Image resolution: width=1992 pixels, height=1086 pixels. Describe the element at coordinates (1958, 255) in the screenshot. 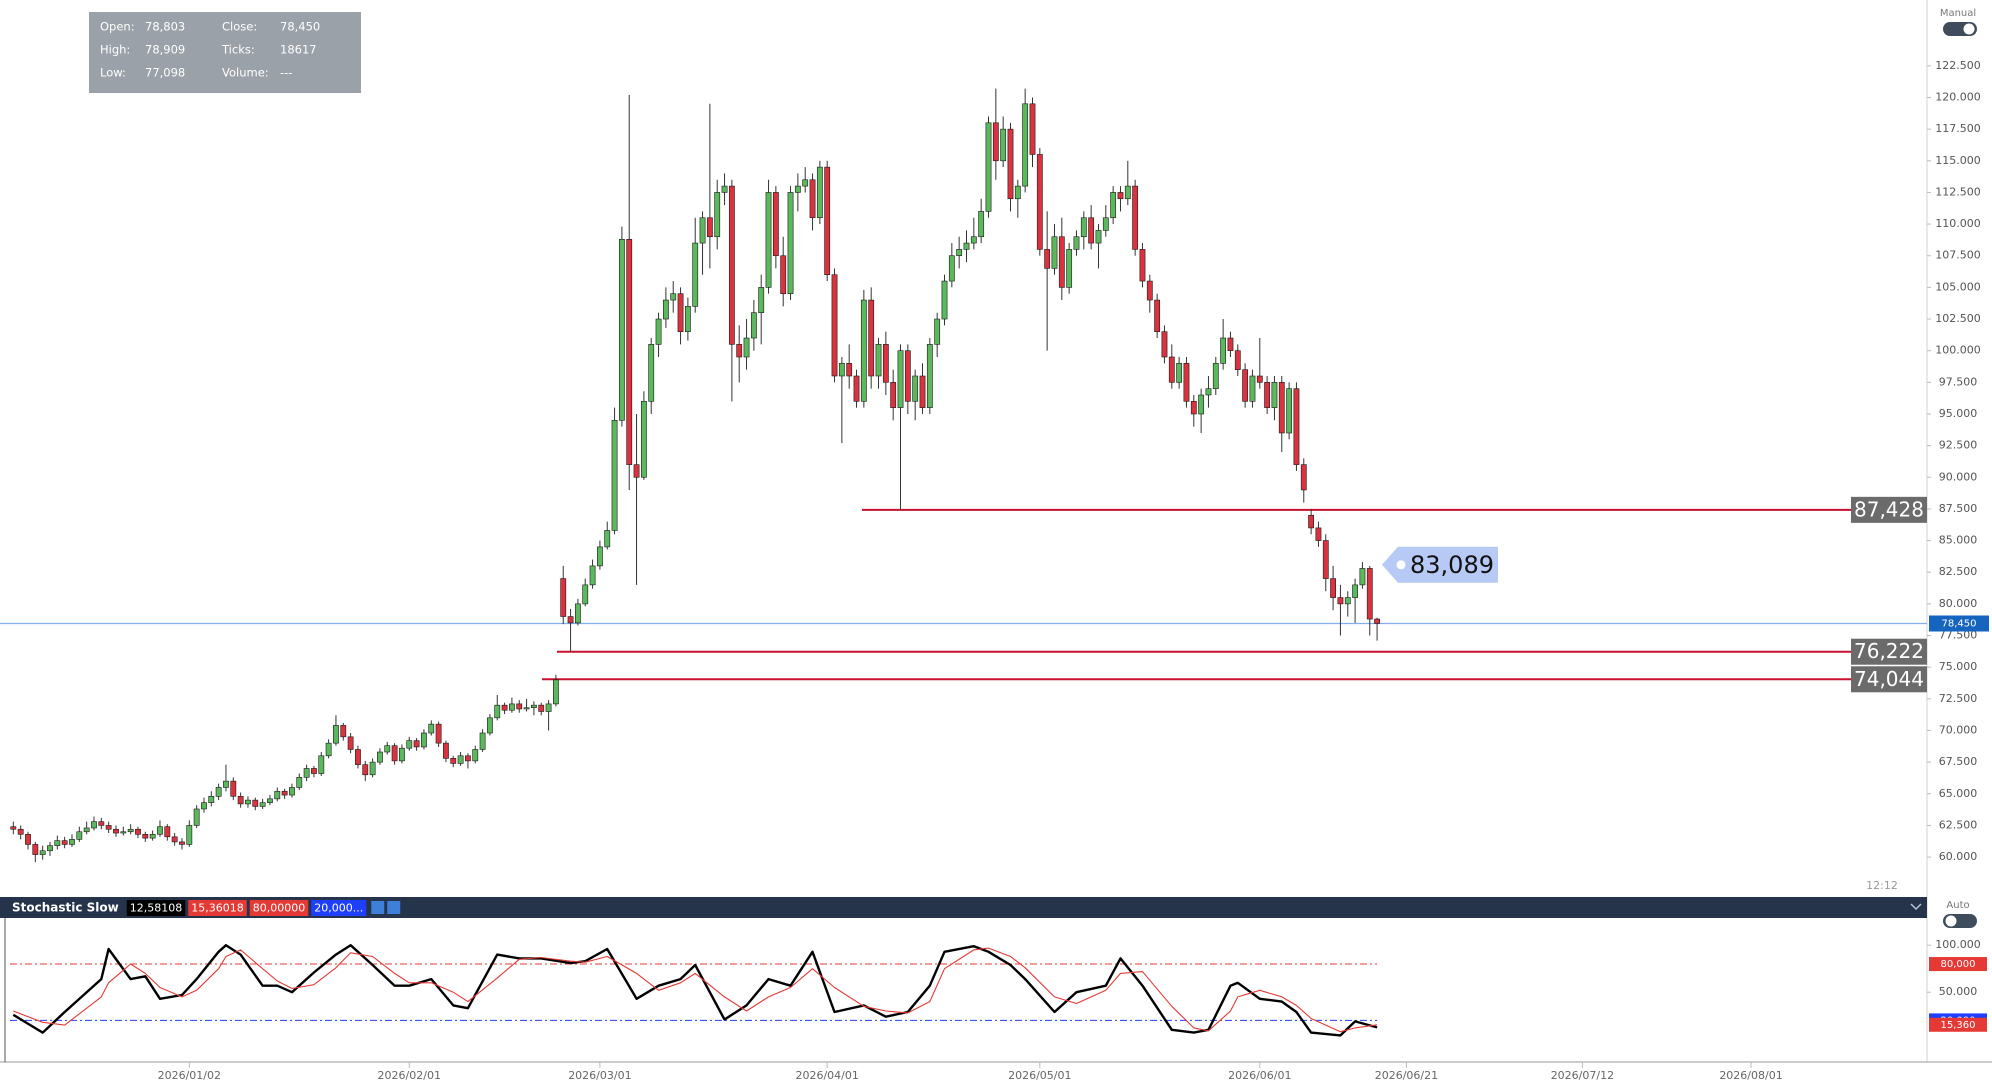

I see `y-tick-label: 107.500` at that location.